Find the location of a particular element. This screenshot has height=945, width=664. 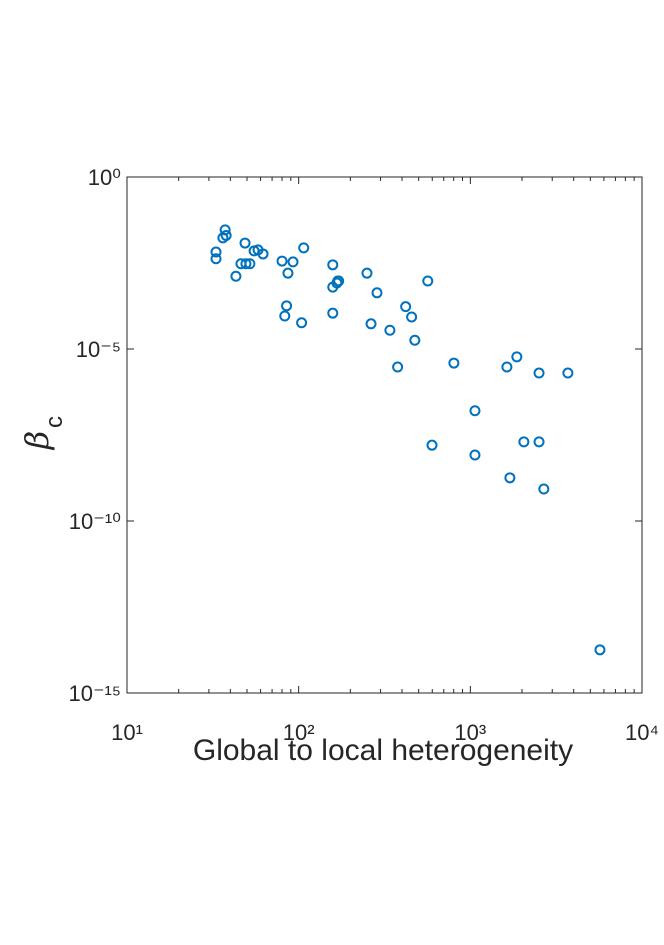

x-axis-label: Global to local heterogeneity is located at coordinates (383, 750).